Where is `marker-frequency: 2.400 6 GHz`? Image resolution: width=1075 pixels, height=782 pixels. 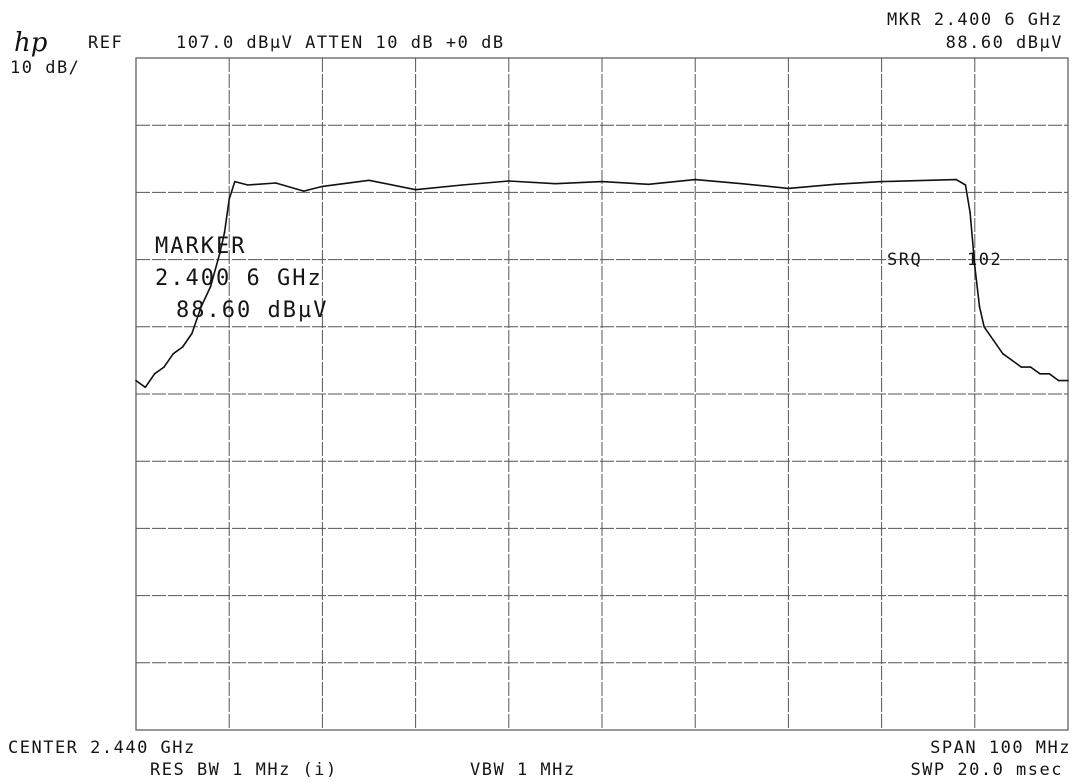
marker-frequency: 2.400 6 GHz is located at coordinates (239, 278).